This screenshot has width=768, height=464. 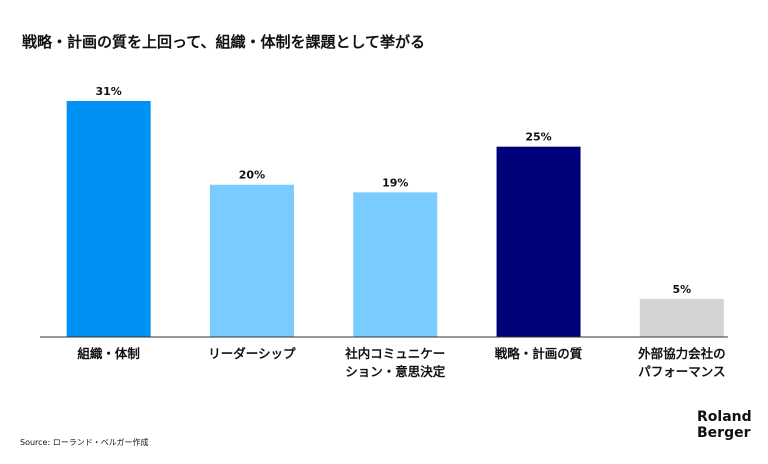 What do you see at coordinates (252, 353) in the screenshot?
I see `x-tick-label: リーダーシップ` at bounding box center [252, 353].